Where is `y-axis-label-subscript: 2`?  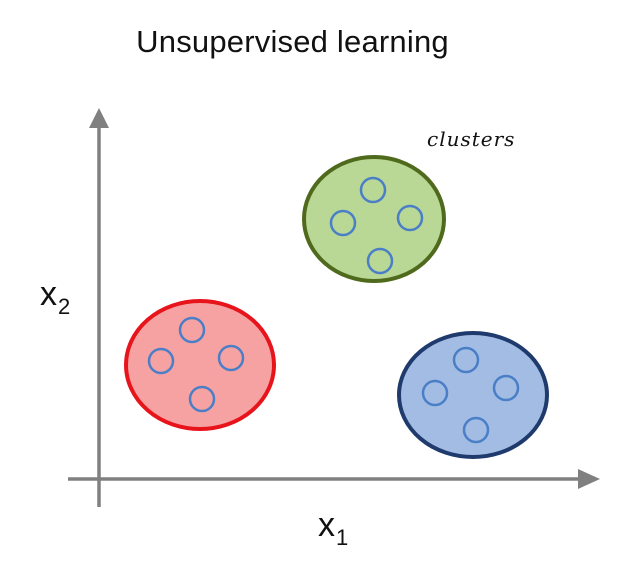 y-axis-label-subscript: 2 is located at coordinates (64, 306).